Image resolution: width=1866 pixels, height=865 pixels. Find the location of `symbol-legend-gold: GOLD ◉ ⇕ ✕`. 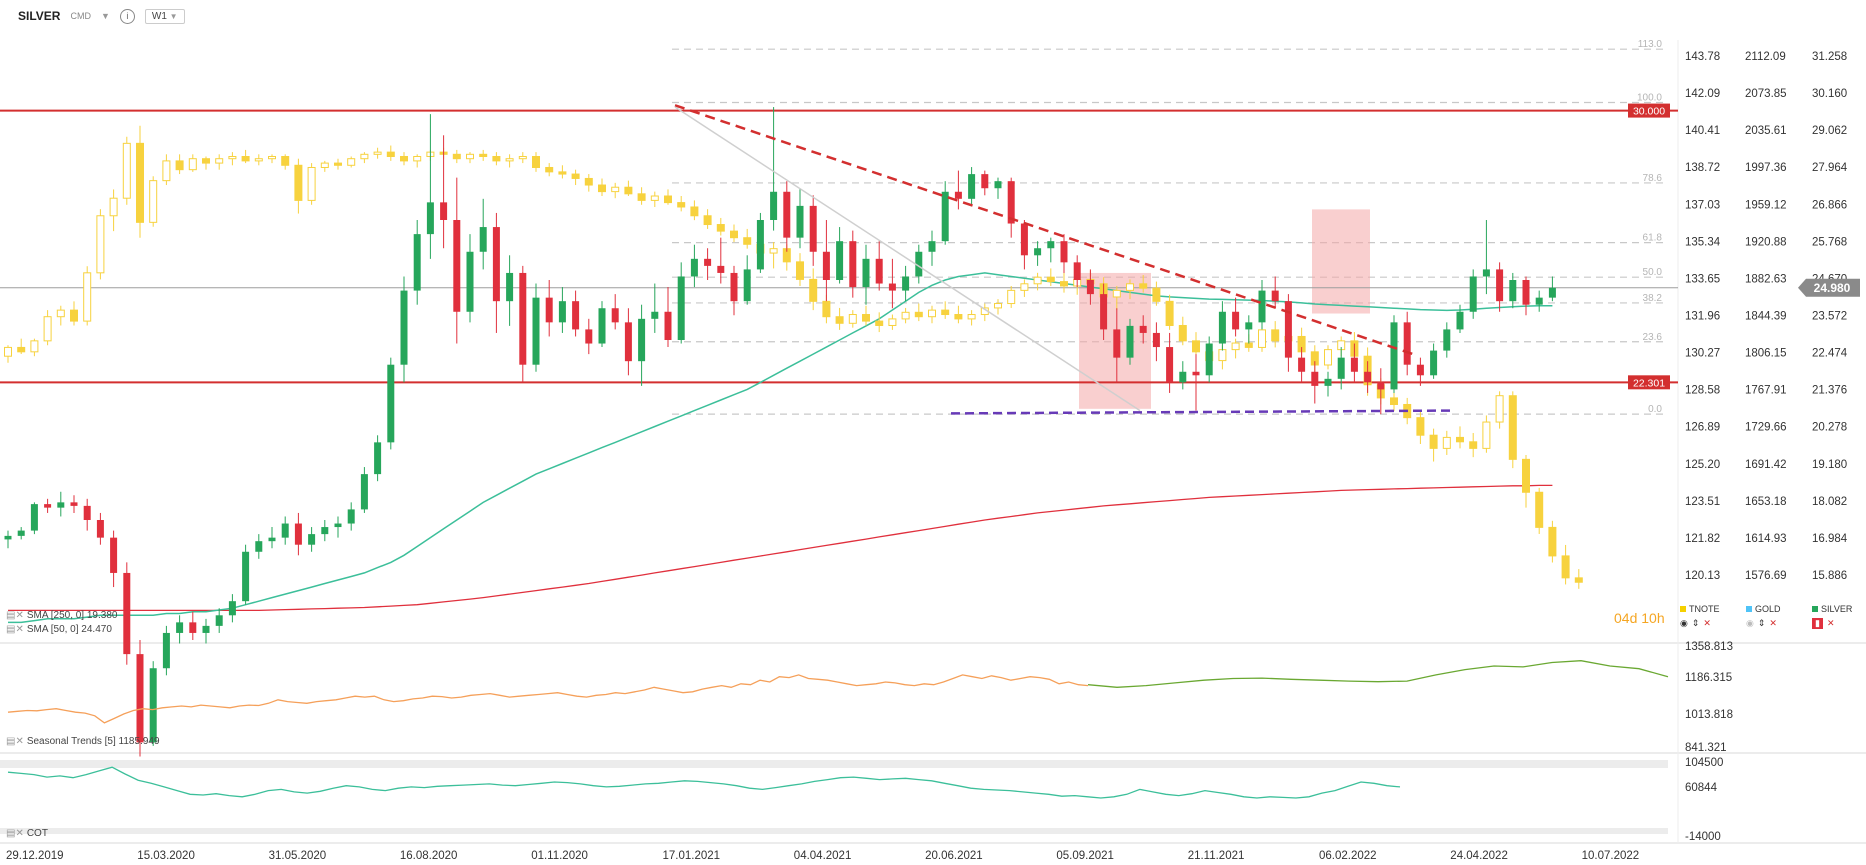

symbol-legend-gold: GOLD ◉ ⇕ ✕ is located at coordinates (1763, 616).